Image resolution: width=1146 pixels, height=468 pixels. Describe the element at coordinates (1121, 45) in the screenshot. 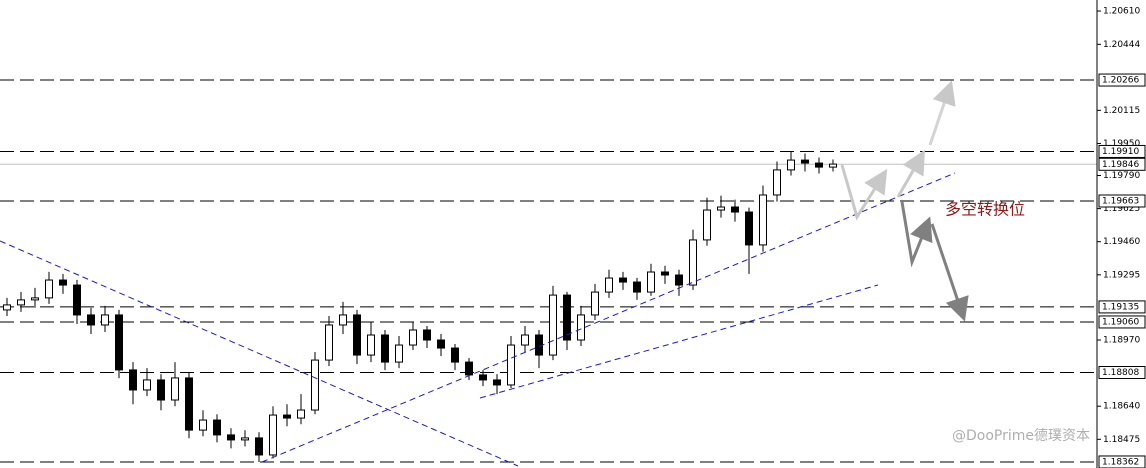

I see `y-tick-label: 1.20444` at that location.